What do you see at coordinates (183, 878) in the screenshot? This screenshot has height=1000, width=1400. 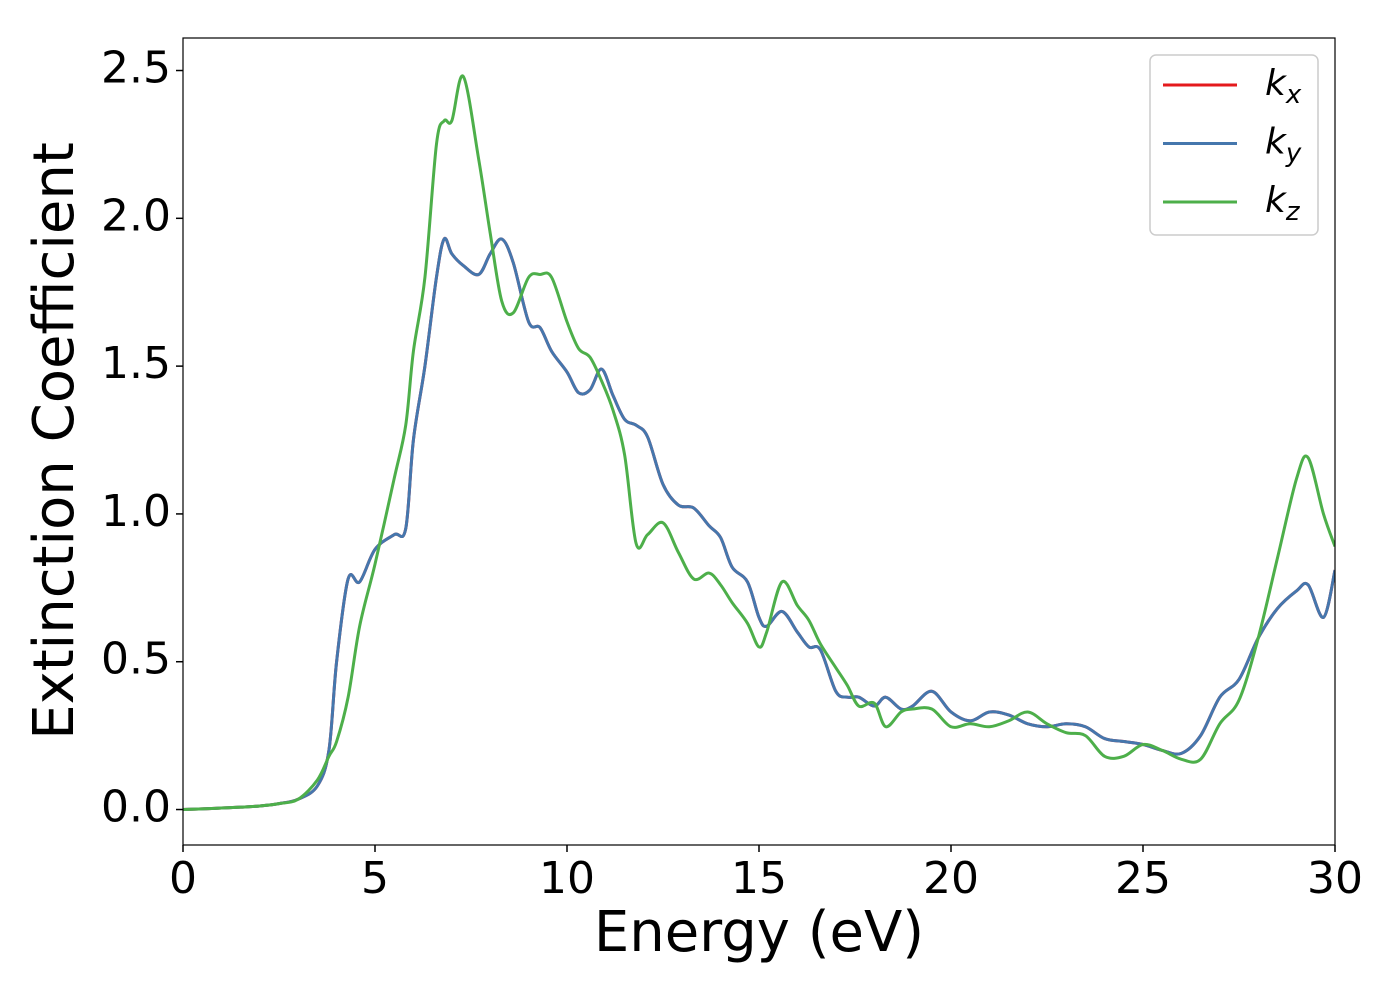 I see `x-tick-label: 0` at bounding box center [183, 878].